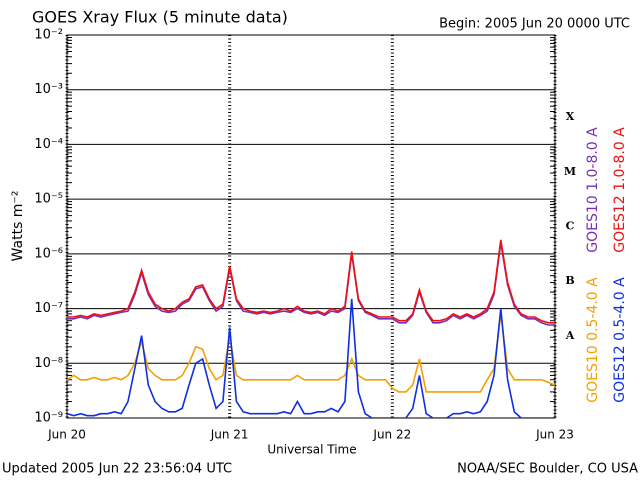  I want to click on x-tick-label: Jun 21, so click(229, 435).